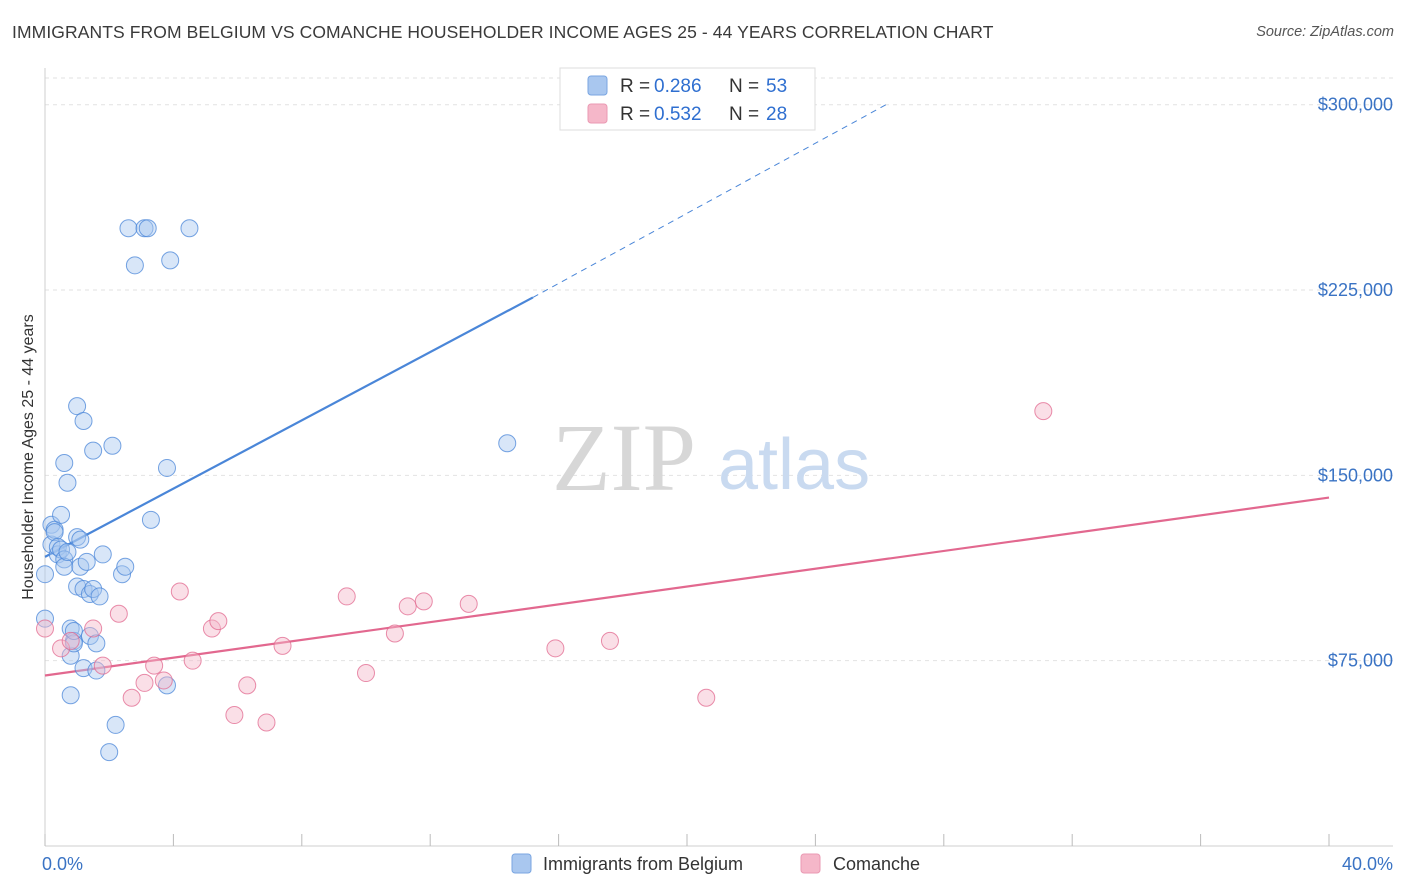 The image size is (1406, 892). What do you see at coordinates (1355, 475) in the screenshot?
I see `y-tick-label: $150,000` at bounding box center [1355, 475].